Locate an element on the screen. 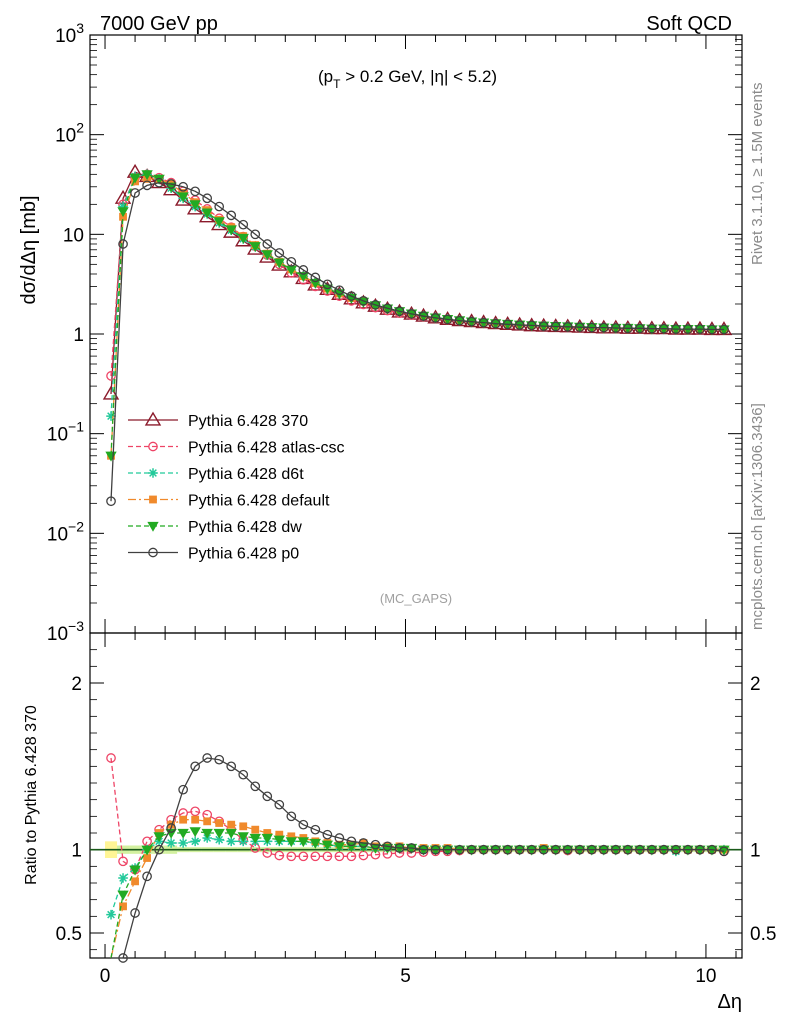 Image resolution: width=786 pixels, height=1024 pixels. legend-item-atlas: Pythia 6.428 atlas-csc is located at coordinates (236, 448).